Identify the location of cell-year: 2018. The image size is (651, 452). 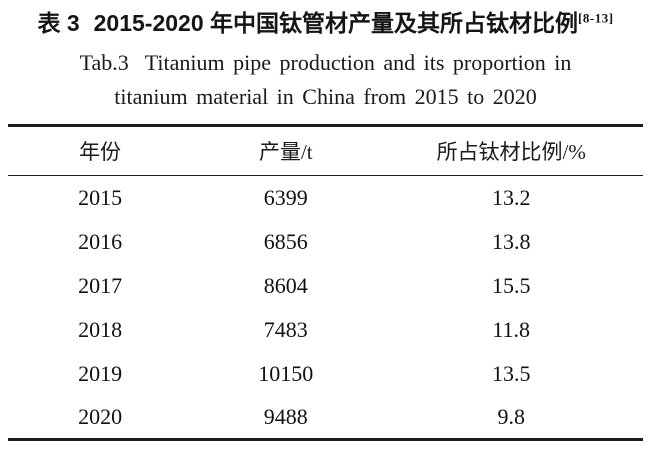
(100, 329).